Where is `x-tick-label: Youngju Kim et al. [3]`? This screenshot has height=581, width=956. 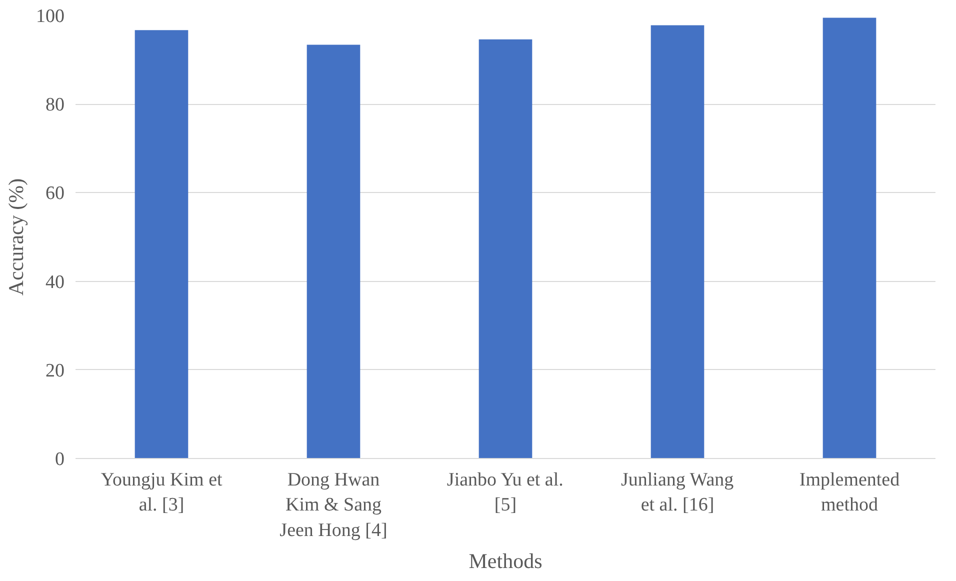 x-tick-label: Youngju Kim et al. [3] is located at coordinates (162, 493).